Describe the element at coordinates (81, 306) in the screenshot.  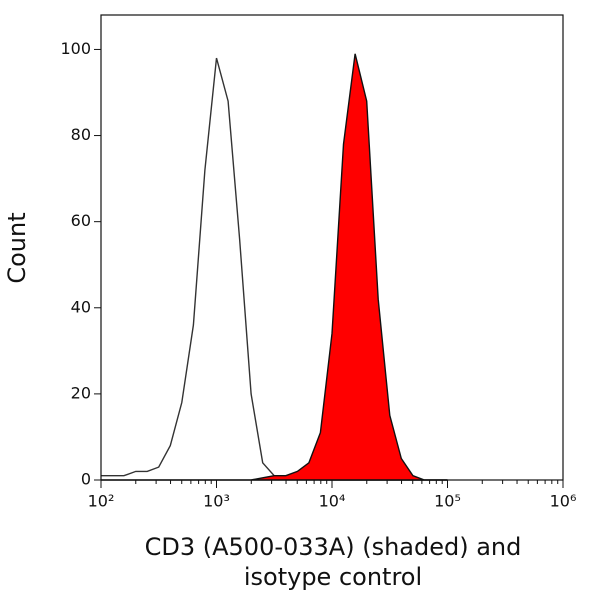
I see `y-tick-label: 40` at that location.